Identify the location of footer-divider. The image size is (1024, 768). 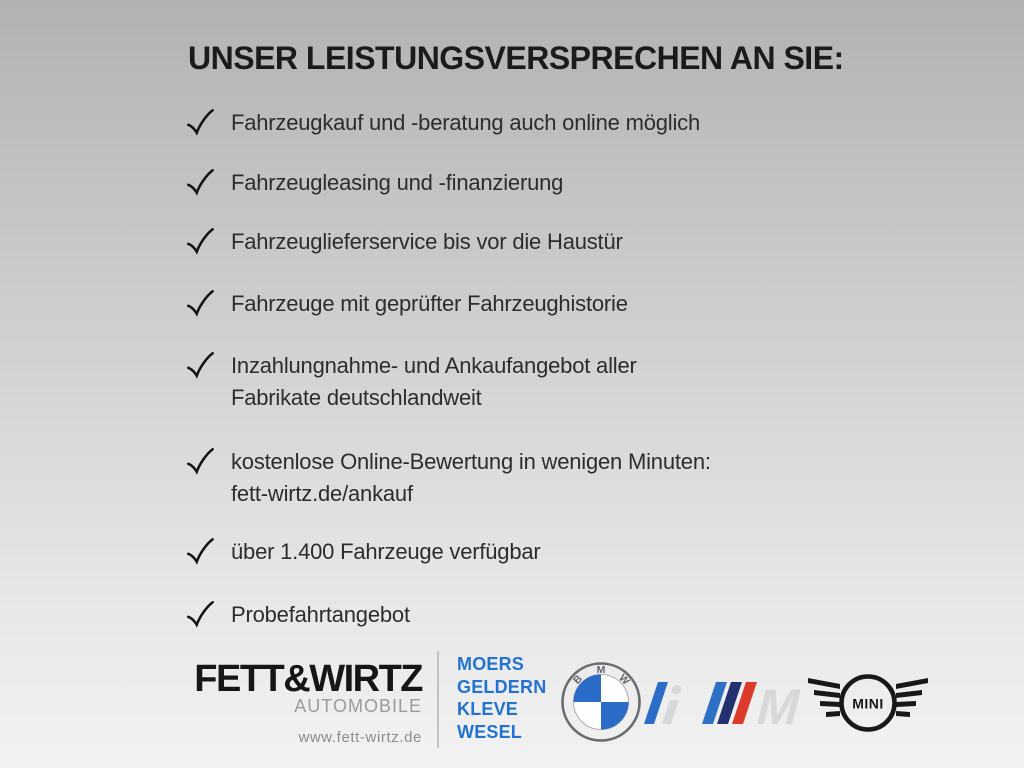
(438, 699).